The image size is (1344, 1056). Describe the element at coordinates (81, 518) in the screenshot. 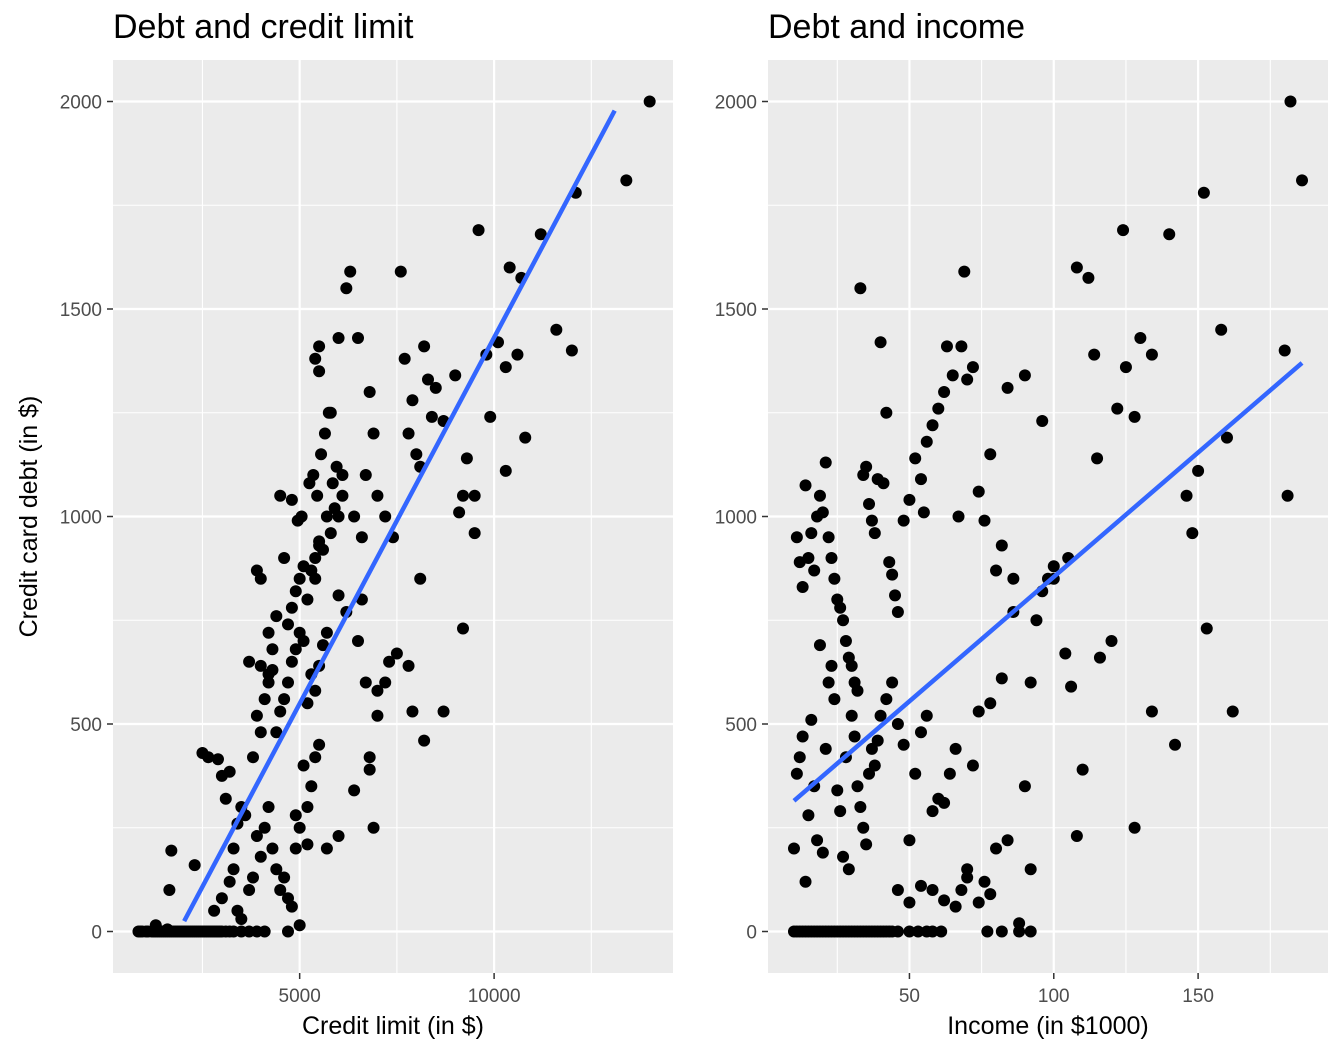

I see `y-tick-label: 1000` at that location.